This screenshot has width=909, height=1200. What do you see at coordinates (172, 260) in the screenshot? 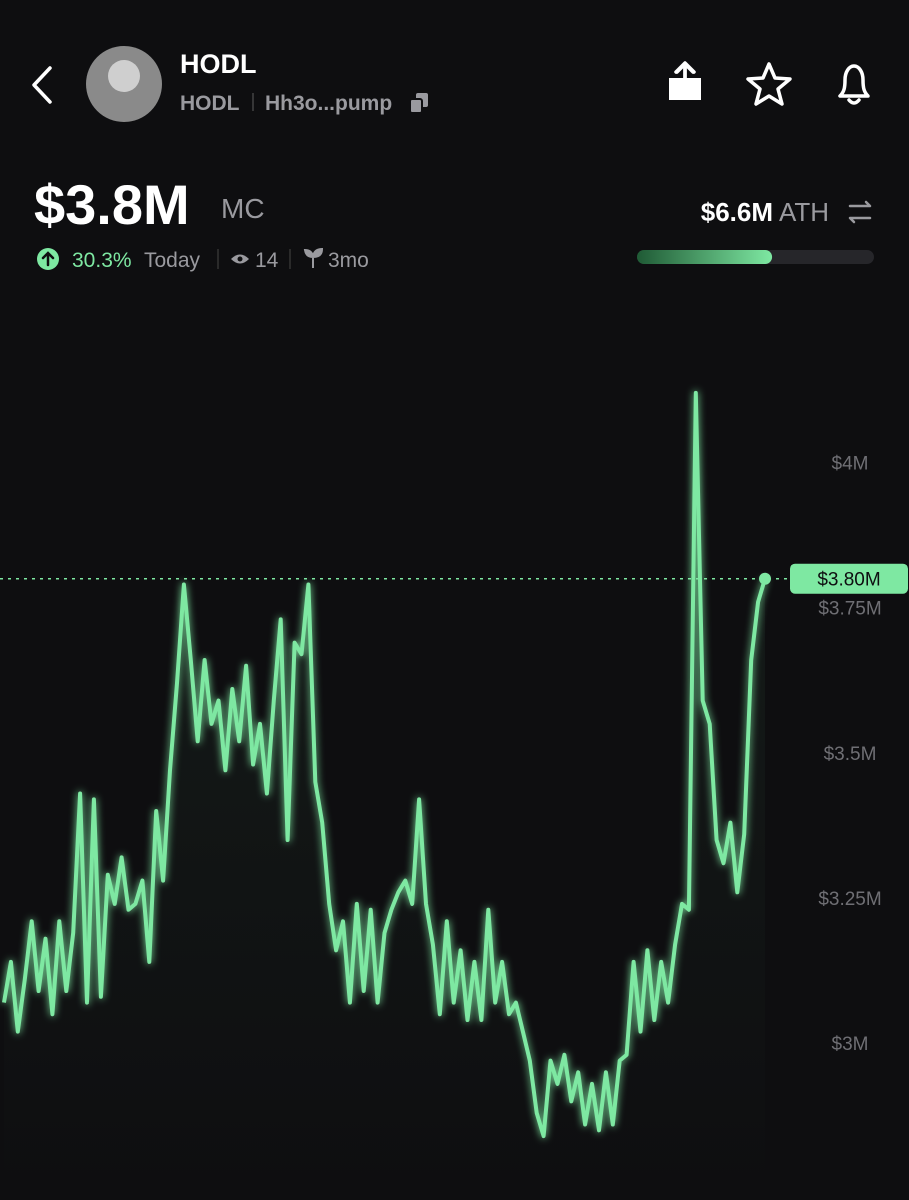
I see `period: Today` at bounding box center [172, 260].